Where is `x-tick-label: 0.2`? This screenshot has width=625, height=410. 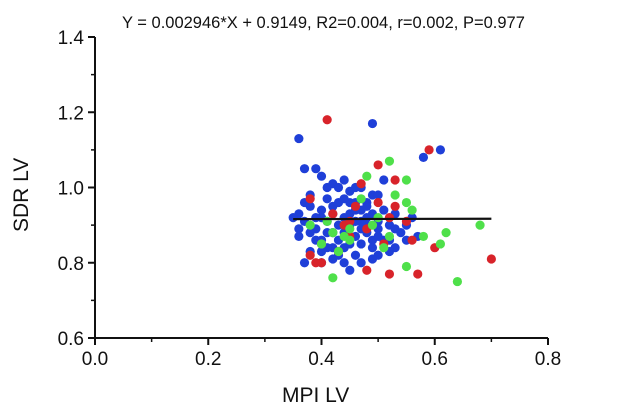 x-tick-label: 0.2 is located at coordinates (208, 359).